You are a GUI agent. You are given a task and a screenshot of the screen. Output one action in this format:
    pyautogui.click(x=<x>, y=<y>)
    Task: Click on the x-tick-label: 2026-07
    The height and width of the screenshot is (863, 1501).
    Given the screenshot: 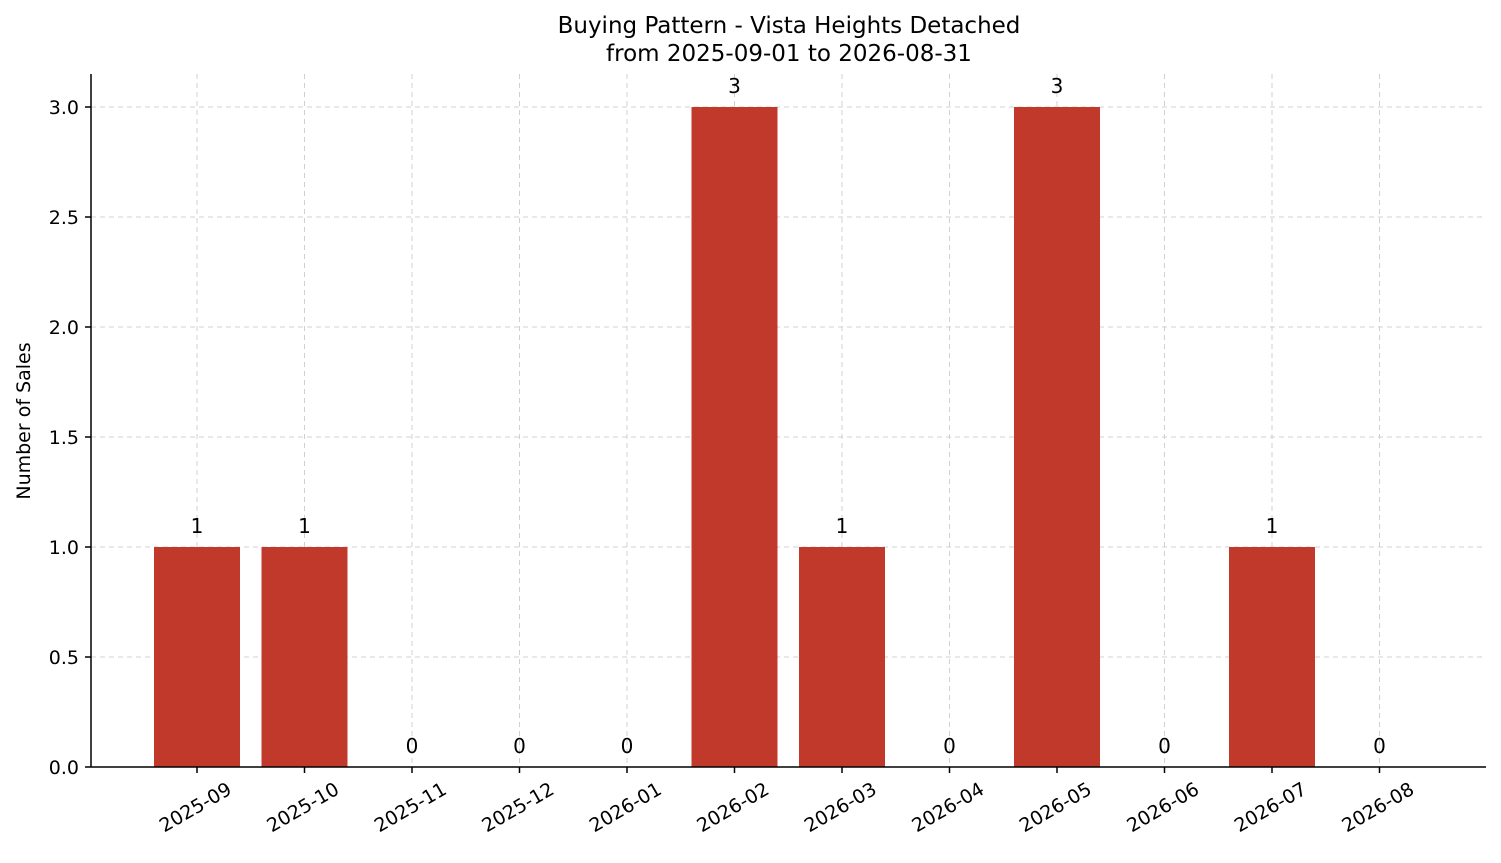 What is the action you would take?
    pyautogui.click(x=1271, y=807)
    